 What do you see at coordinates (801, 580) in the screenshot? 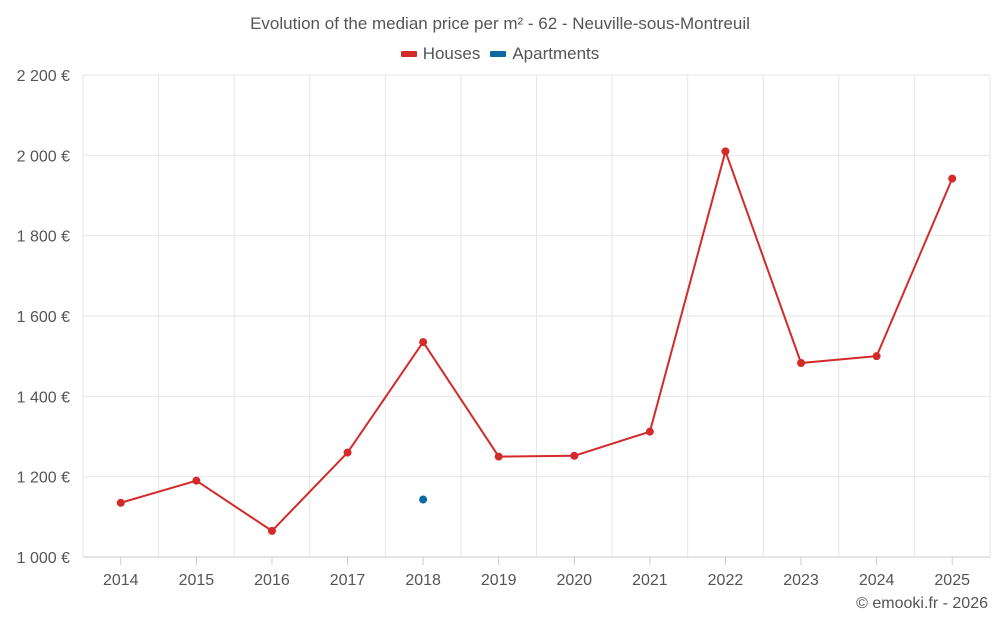
I see `x-tick-label: 2023` at bounding box center [801, 580].